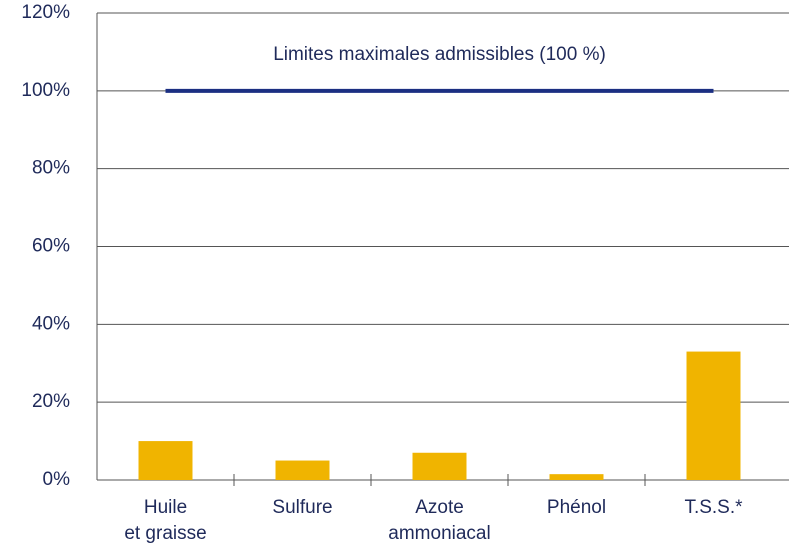 The width and height of the screenshot is (789, 550). Describe the element at coordinates (45, 12) in the screenshot. I see `y-tick-label: 120%` at that location.